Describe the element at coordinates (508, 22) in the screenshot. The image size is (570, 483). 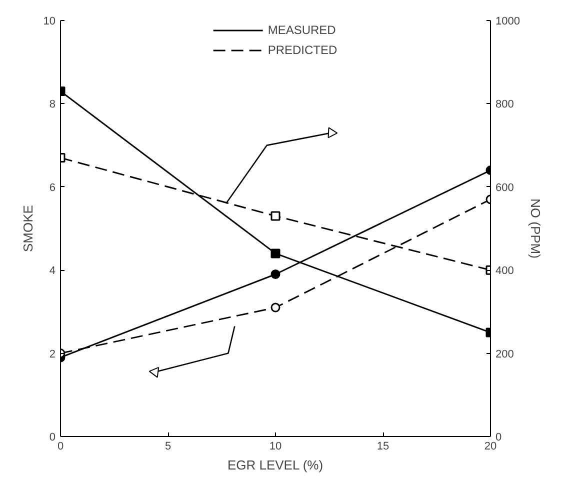
I see `y2-tick-label: 1000` at that location.